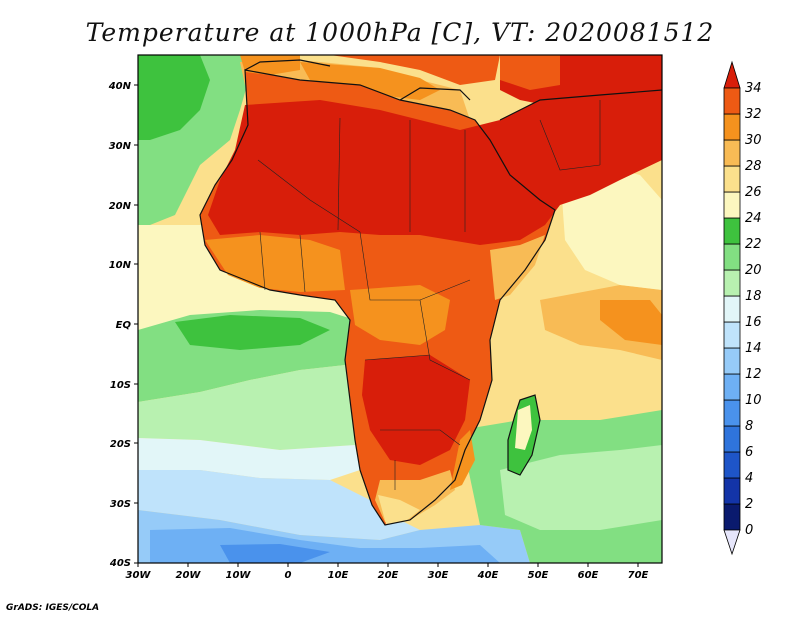  What do you see at coordinates (753, 88) in the screenshot?
I see `colorbar-tick-label: 34` at bounding box center [753, 88].